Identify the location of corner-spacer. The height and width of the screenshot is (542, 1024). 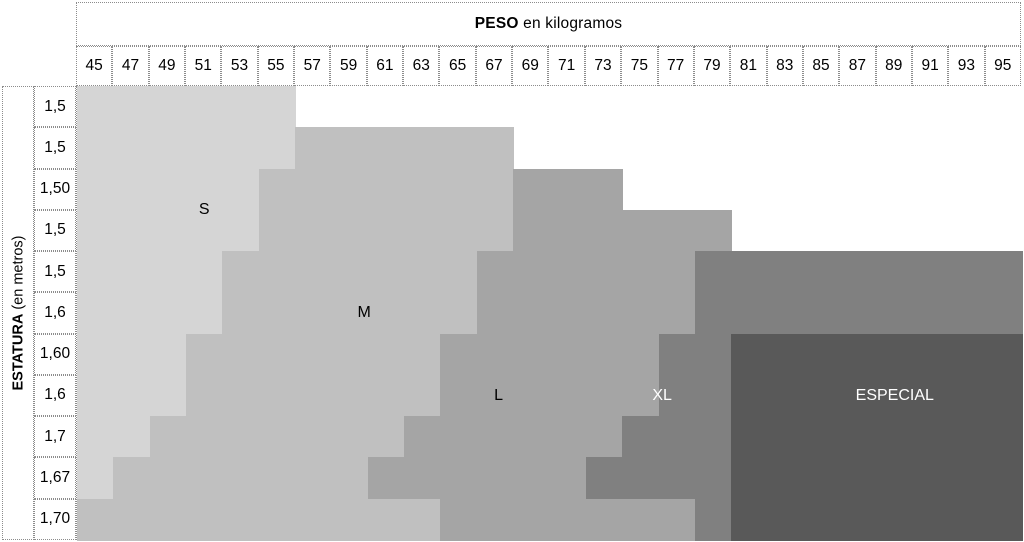
(38, 43).